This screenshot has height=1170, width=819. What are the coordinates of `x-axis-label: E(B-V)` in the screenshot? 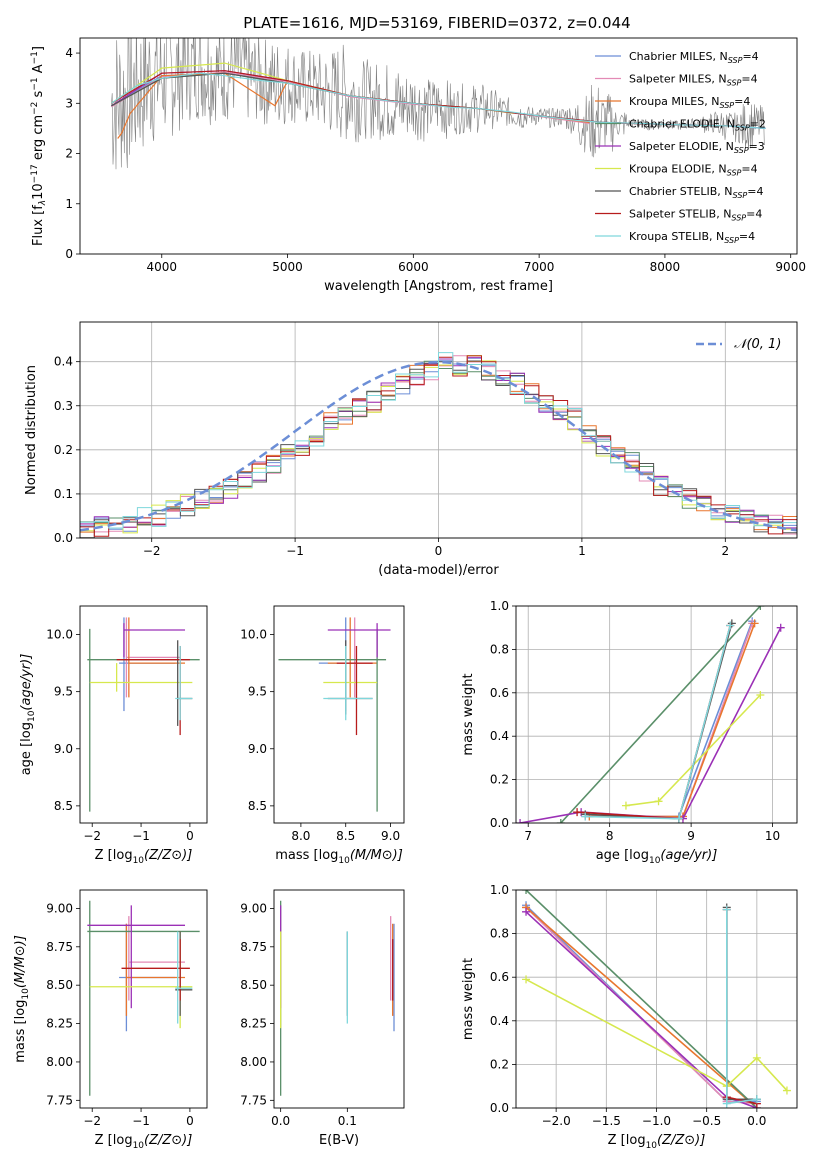 It's located at (339, 1140).